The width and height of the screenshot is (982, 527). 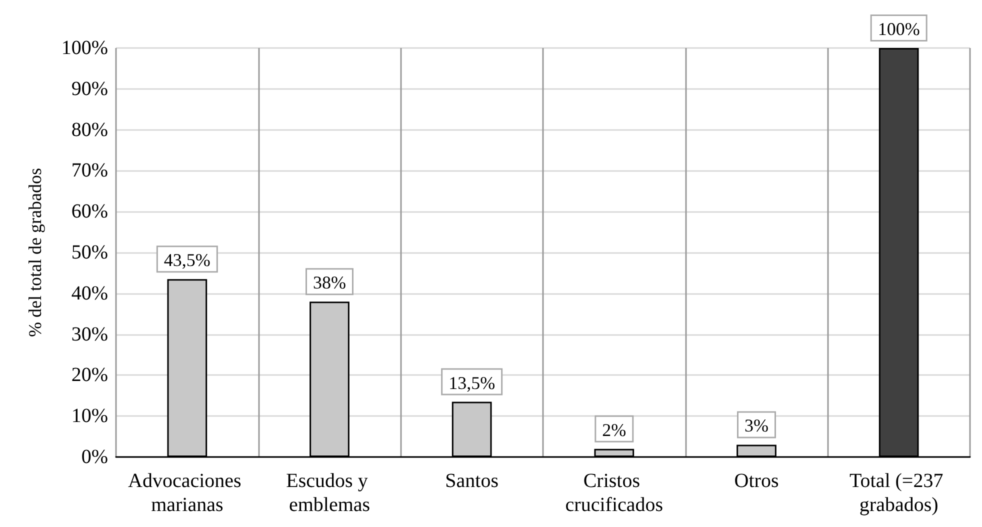 I want to click on data-label: 3%, so click(x=756, y=426).